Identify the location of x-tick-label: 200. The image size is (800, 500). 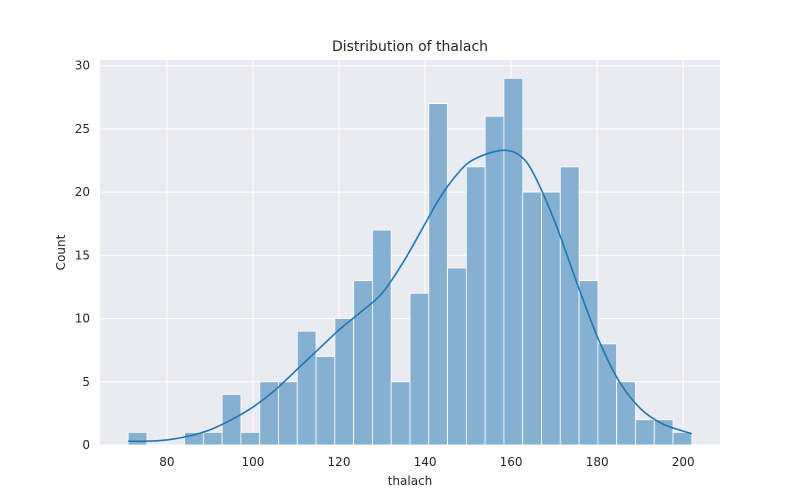
(683, 462).